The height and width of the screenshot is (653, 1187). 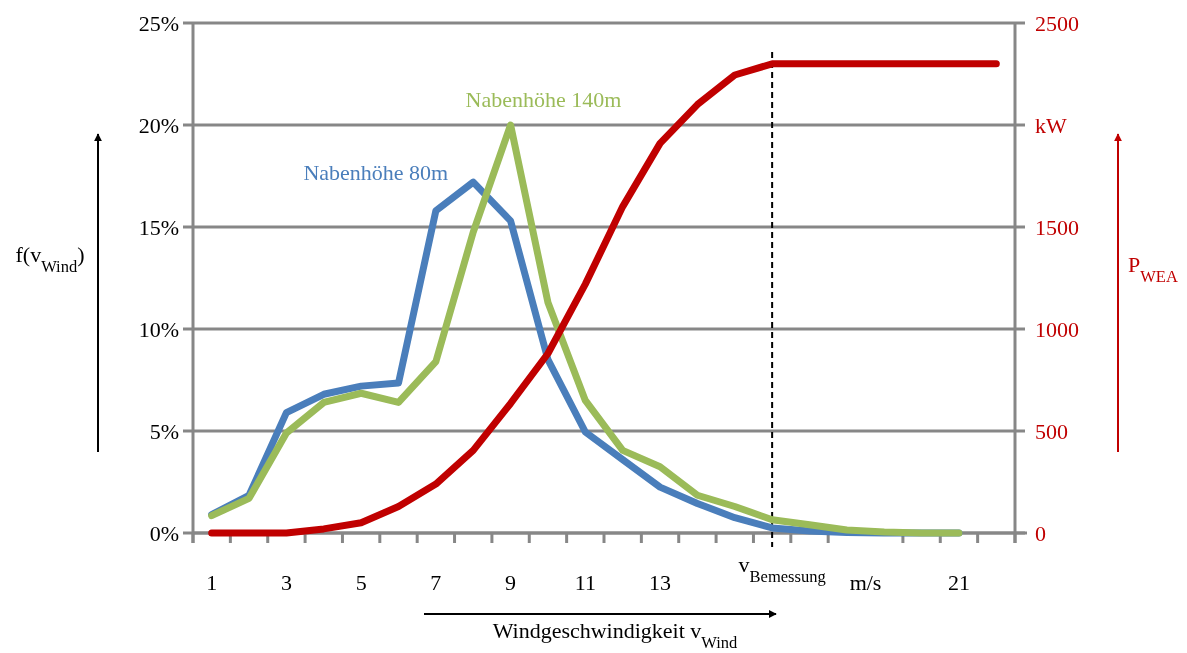 What do you see at coordinates (164, 533) in the screenshot?
I see `y-tick-label: 0%` at bounding box center [164, 533].